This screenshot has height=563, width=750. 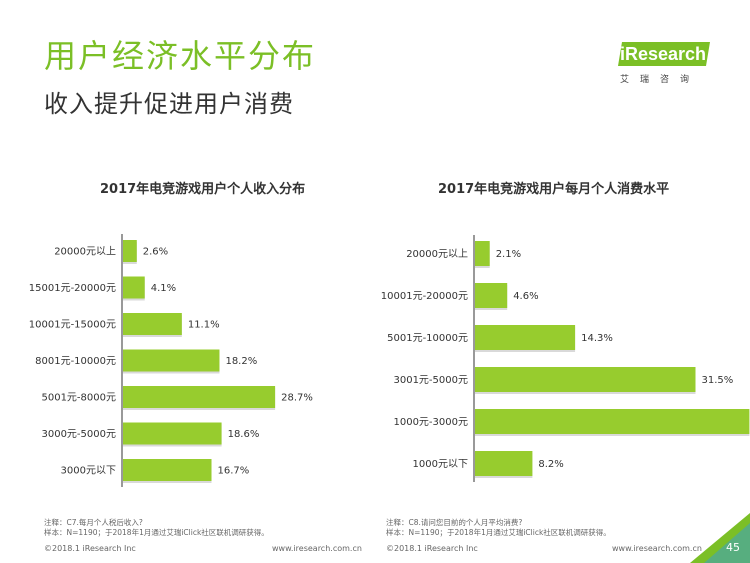 I want to click on value-label: 4.1%, so click(x=163, y=288).